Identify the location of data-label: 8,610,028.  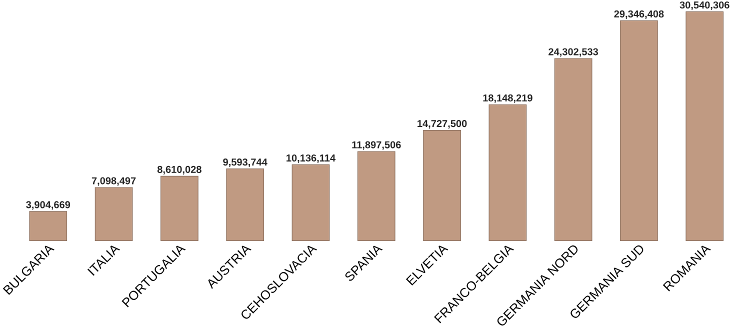
(179, 170).